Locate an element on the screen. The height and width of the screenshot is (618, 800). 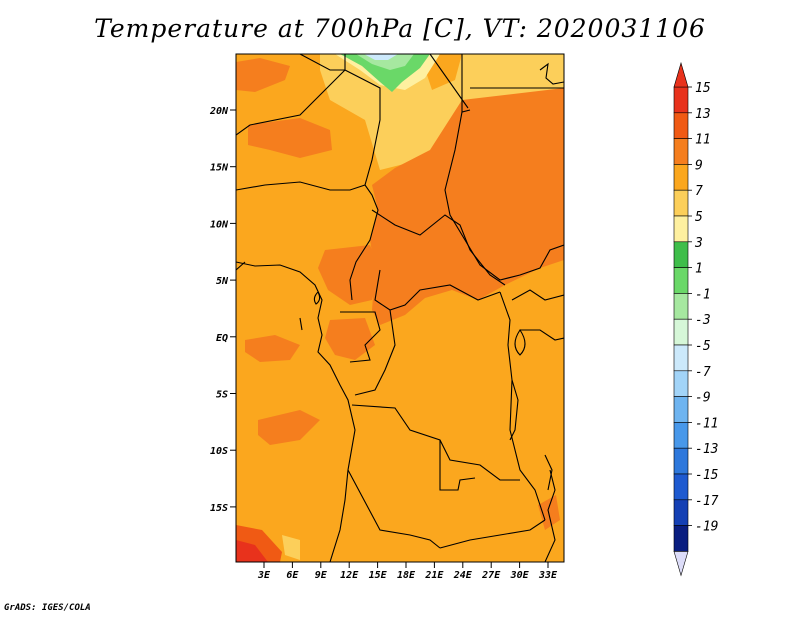
border-car-north is located at coordinates (438, 247).